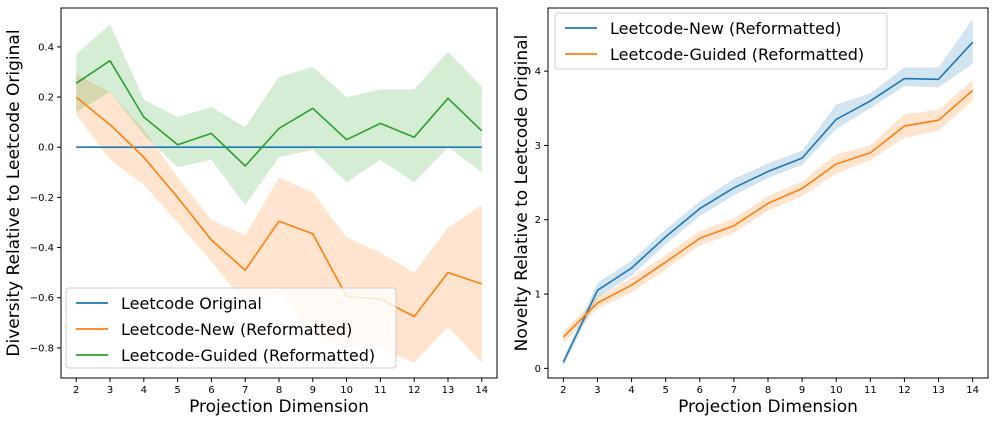 This screenshot has height=422, width=997. What do you see at coordinates (737, 54) in the screenshot?
I see `legend-label-2: Leetcode-Guided (Reformatted)` at bounding box center [737, 54].